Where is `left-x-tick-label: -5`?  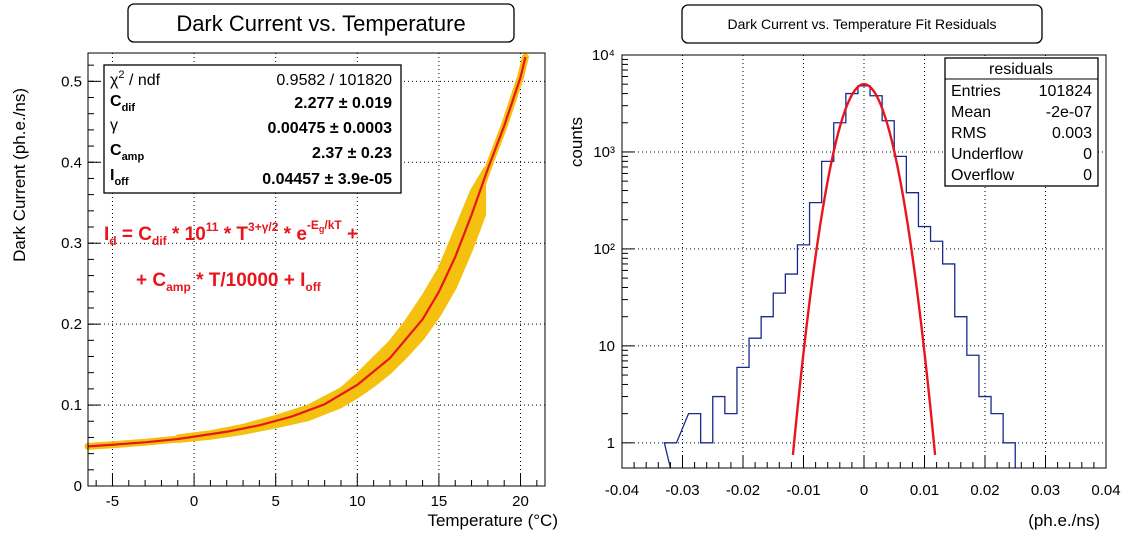
left-x-tick-label: -5 is located at coordinates (112, 501).